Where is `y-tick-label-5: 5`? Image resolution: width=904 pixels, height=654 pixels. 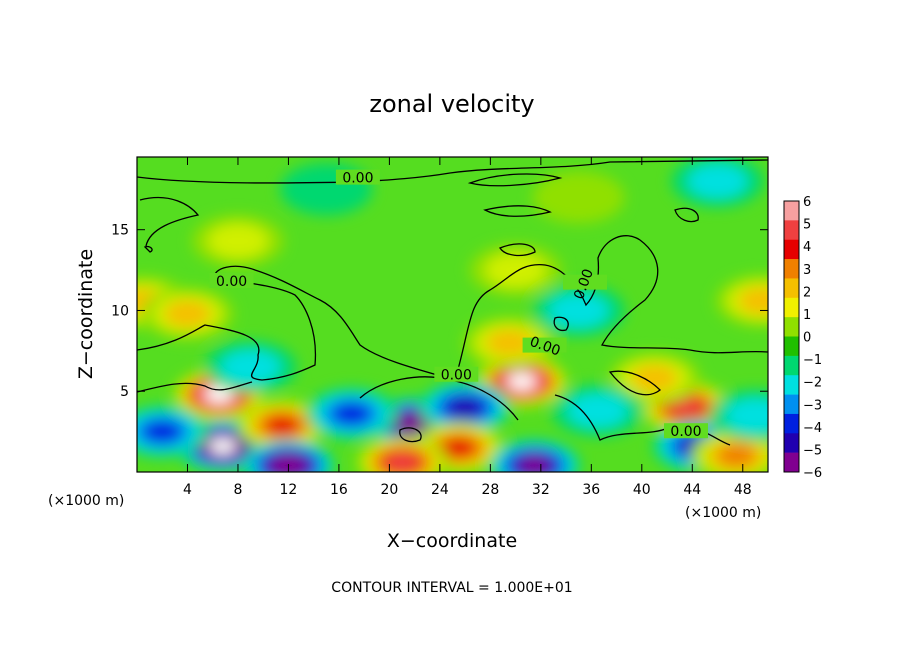
y-tick-label-5: 5 is located at coordinates (124, 392).